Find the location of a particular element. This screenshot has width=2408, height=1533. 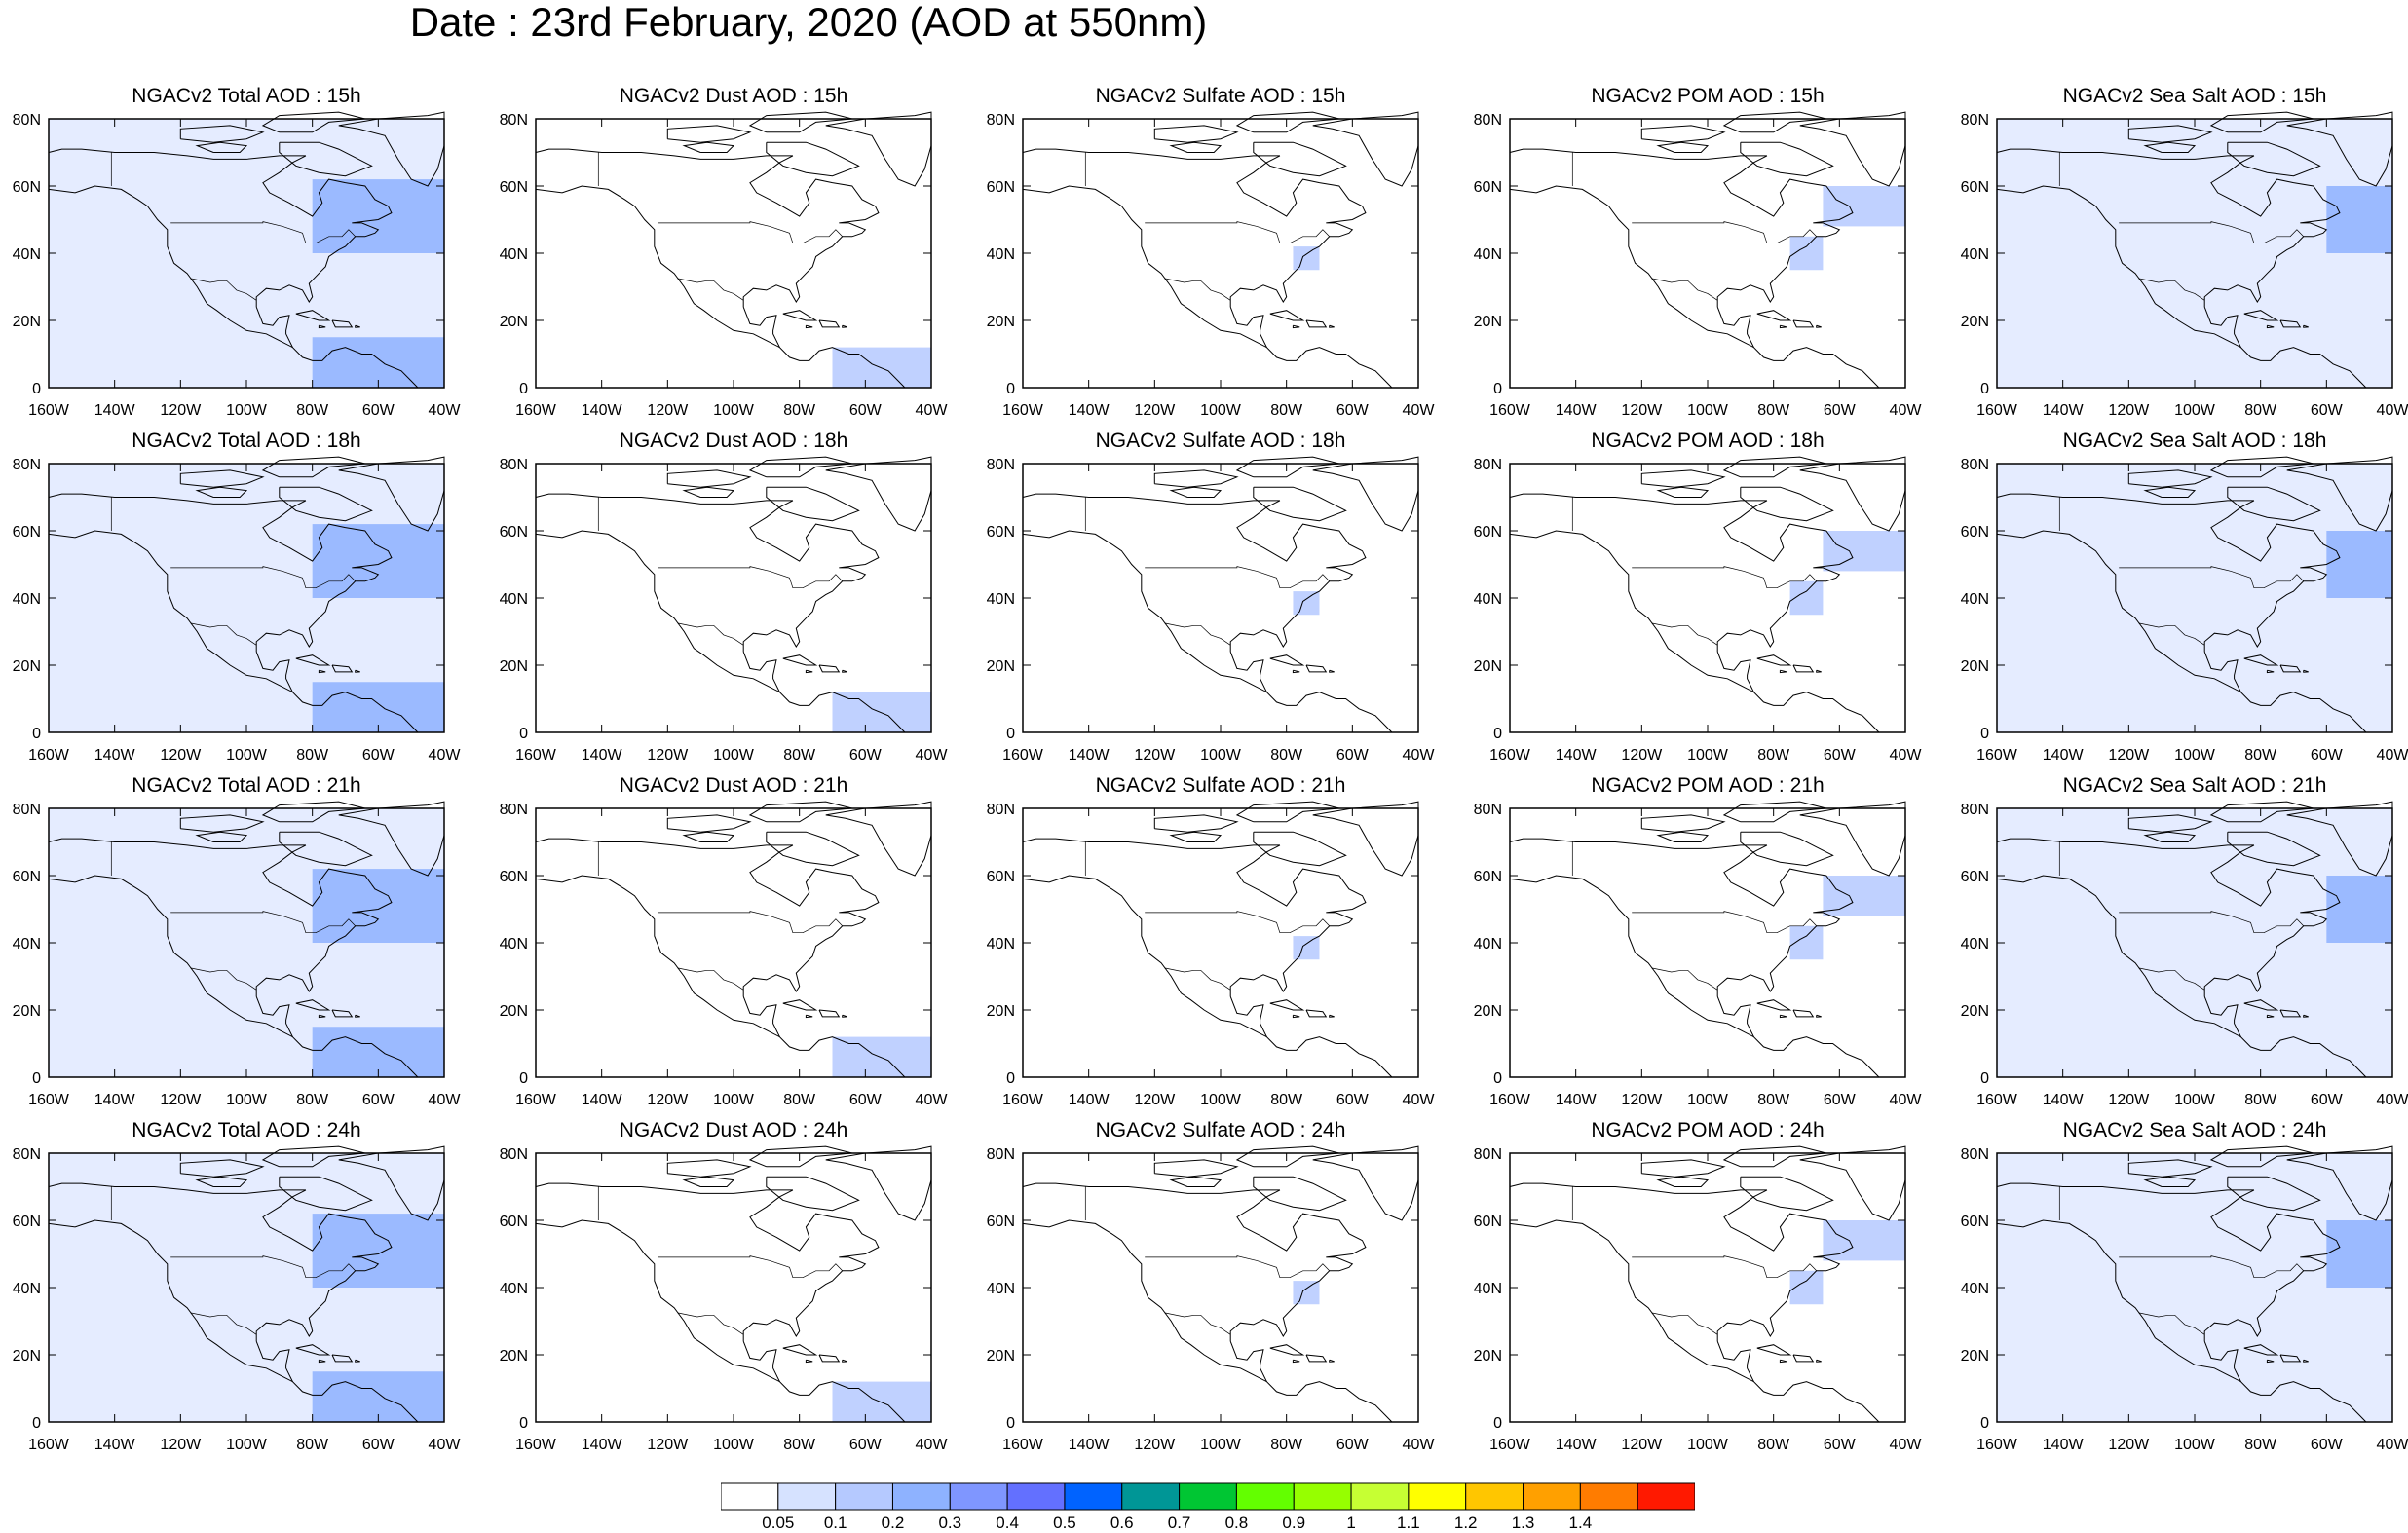

panel-title: NGACv2 Sea Salt AOD : 15h is located at coordinates (2194, 96).